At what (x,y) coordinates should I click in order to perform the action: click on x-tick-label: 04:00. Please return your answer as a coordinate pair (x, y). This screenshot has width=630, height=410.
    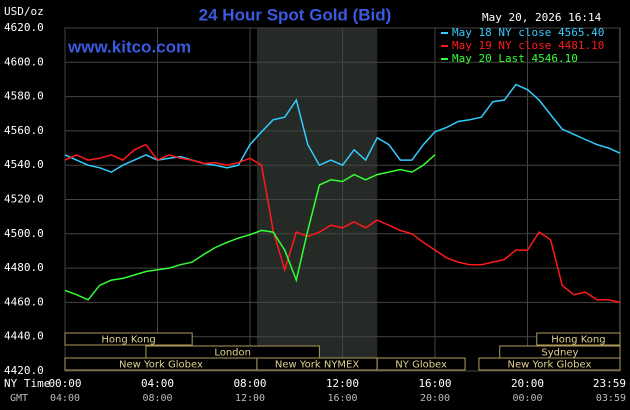
    Looking at the image, I should click on (157, 383).